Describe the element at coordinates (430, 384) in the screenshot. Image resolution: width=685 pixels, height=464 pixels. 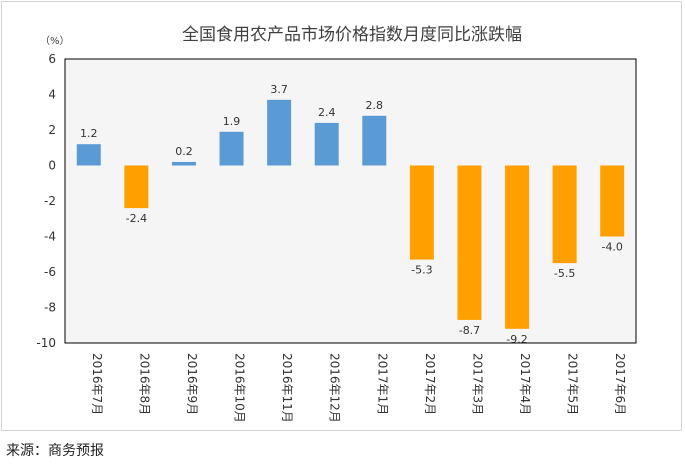
I see `x-tick-label: 2017年2月` at that location.